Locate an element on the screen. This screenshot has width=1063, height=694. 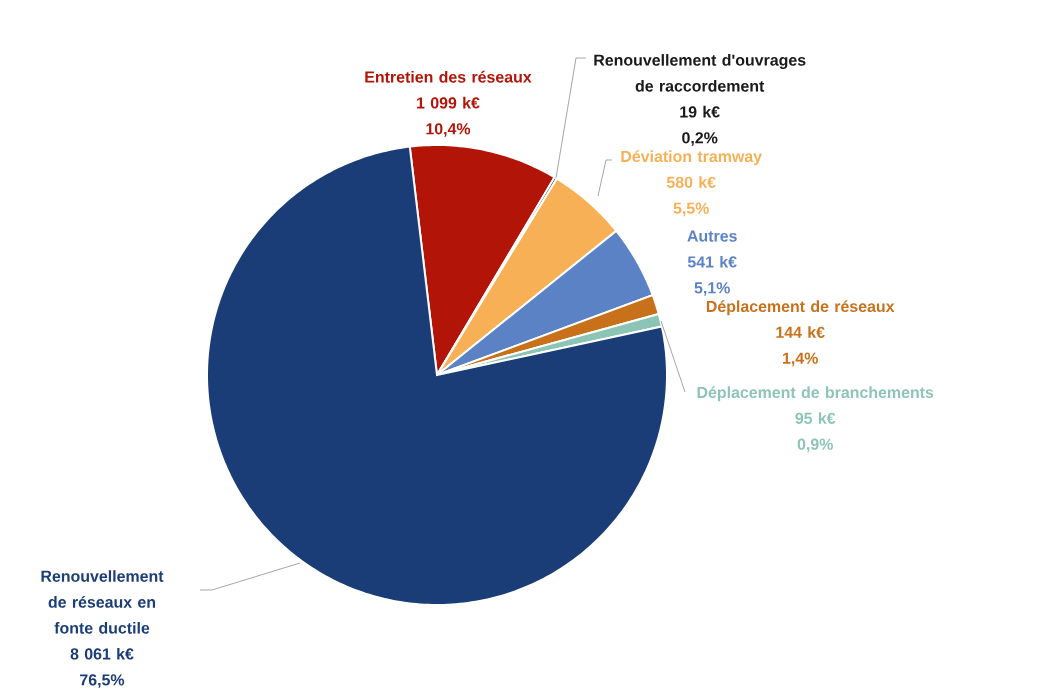
data-label: 19 k€ is located at coordinates (700, 111).